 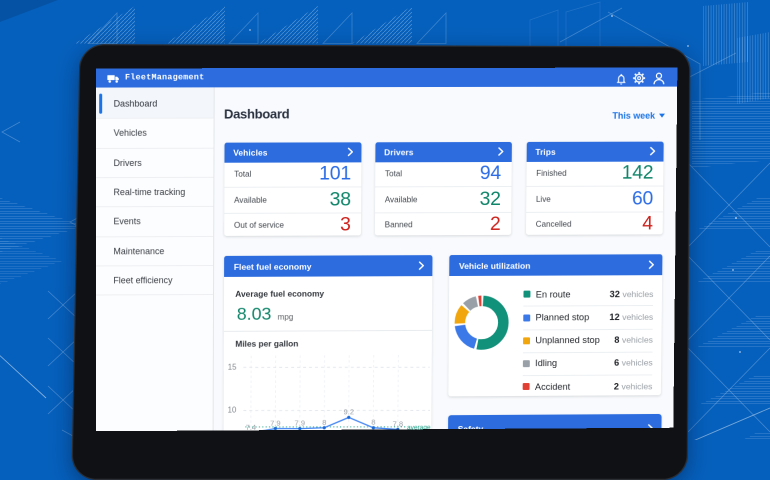 I want to click on svg-text: 7.4, so click(x=250, y=427).